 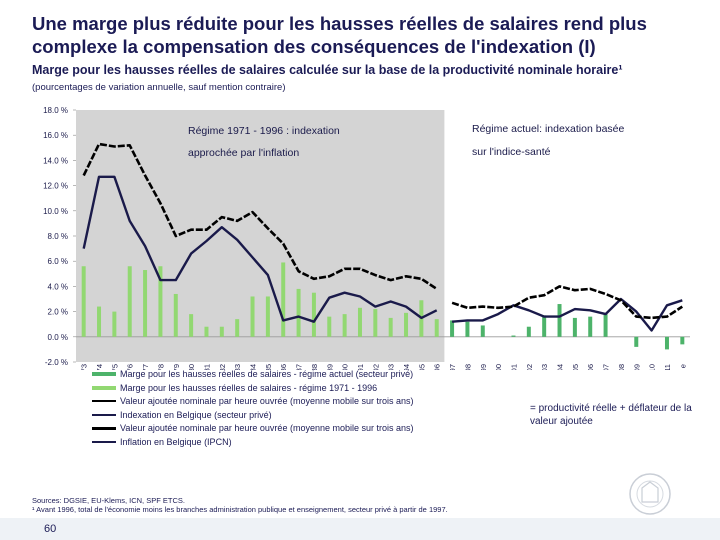 I want to click on x-tick-label: 1995, so click(x=421, y=367).